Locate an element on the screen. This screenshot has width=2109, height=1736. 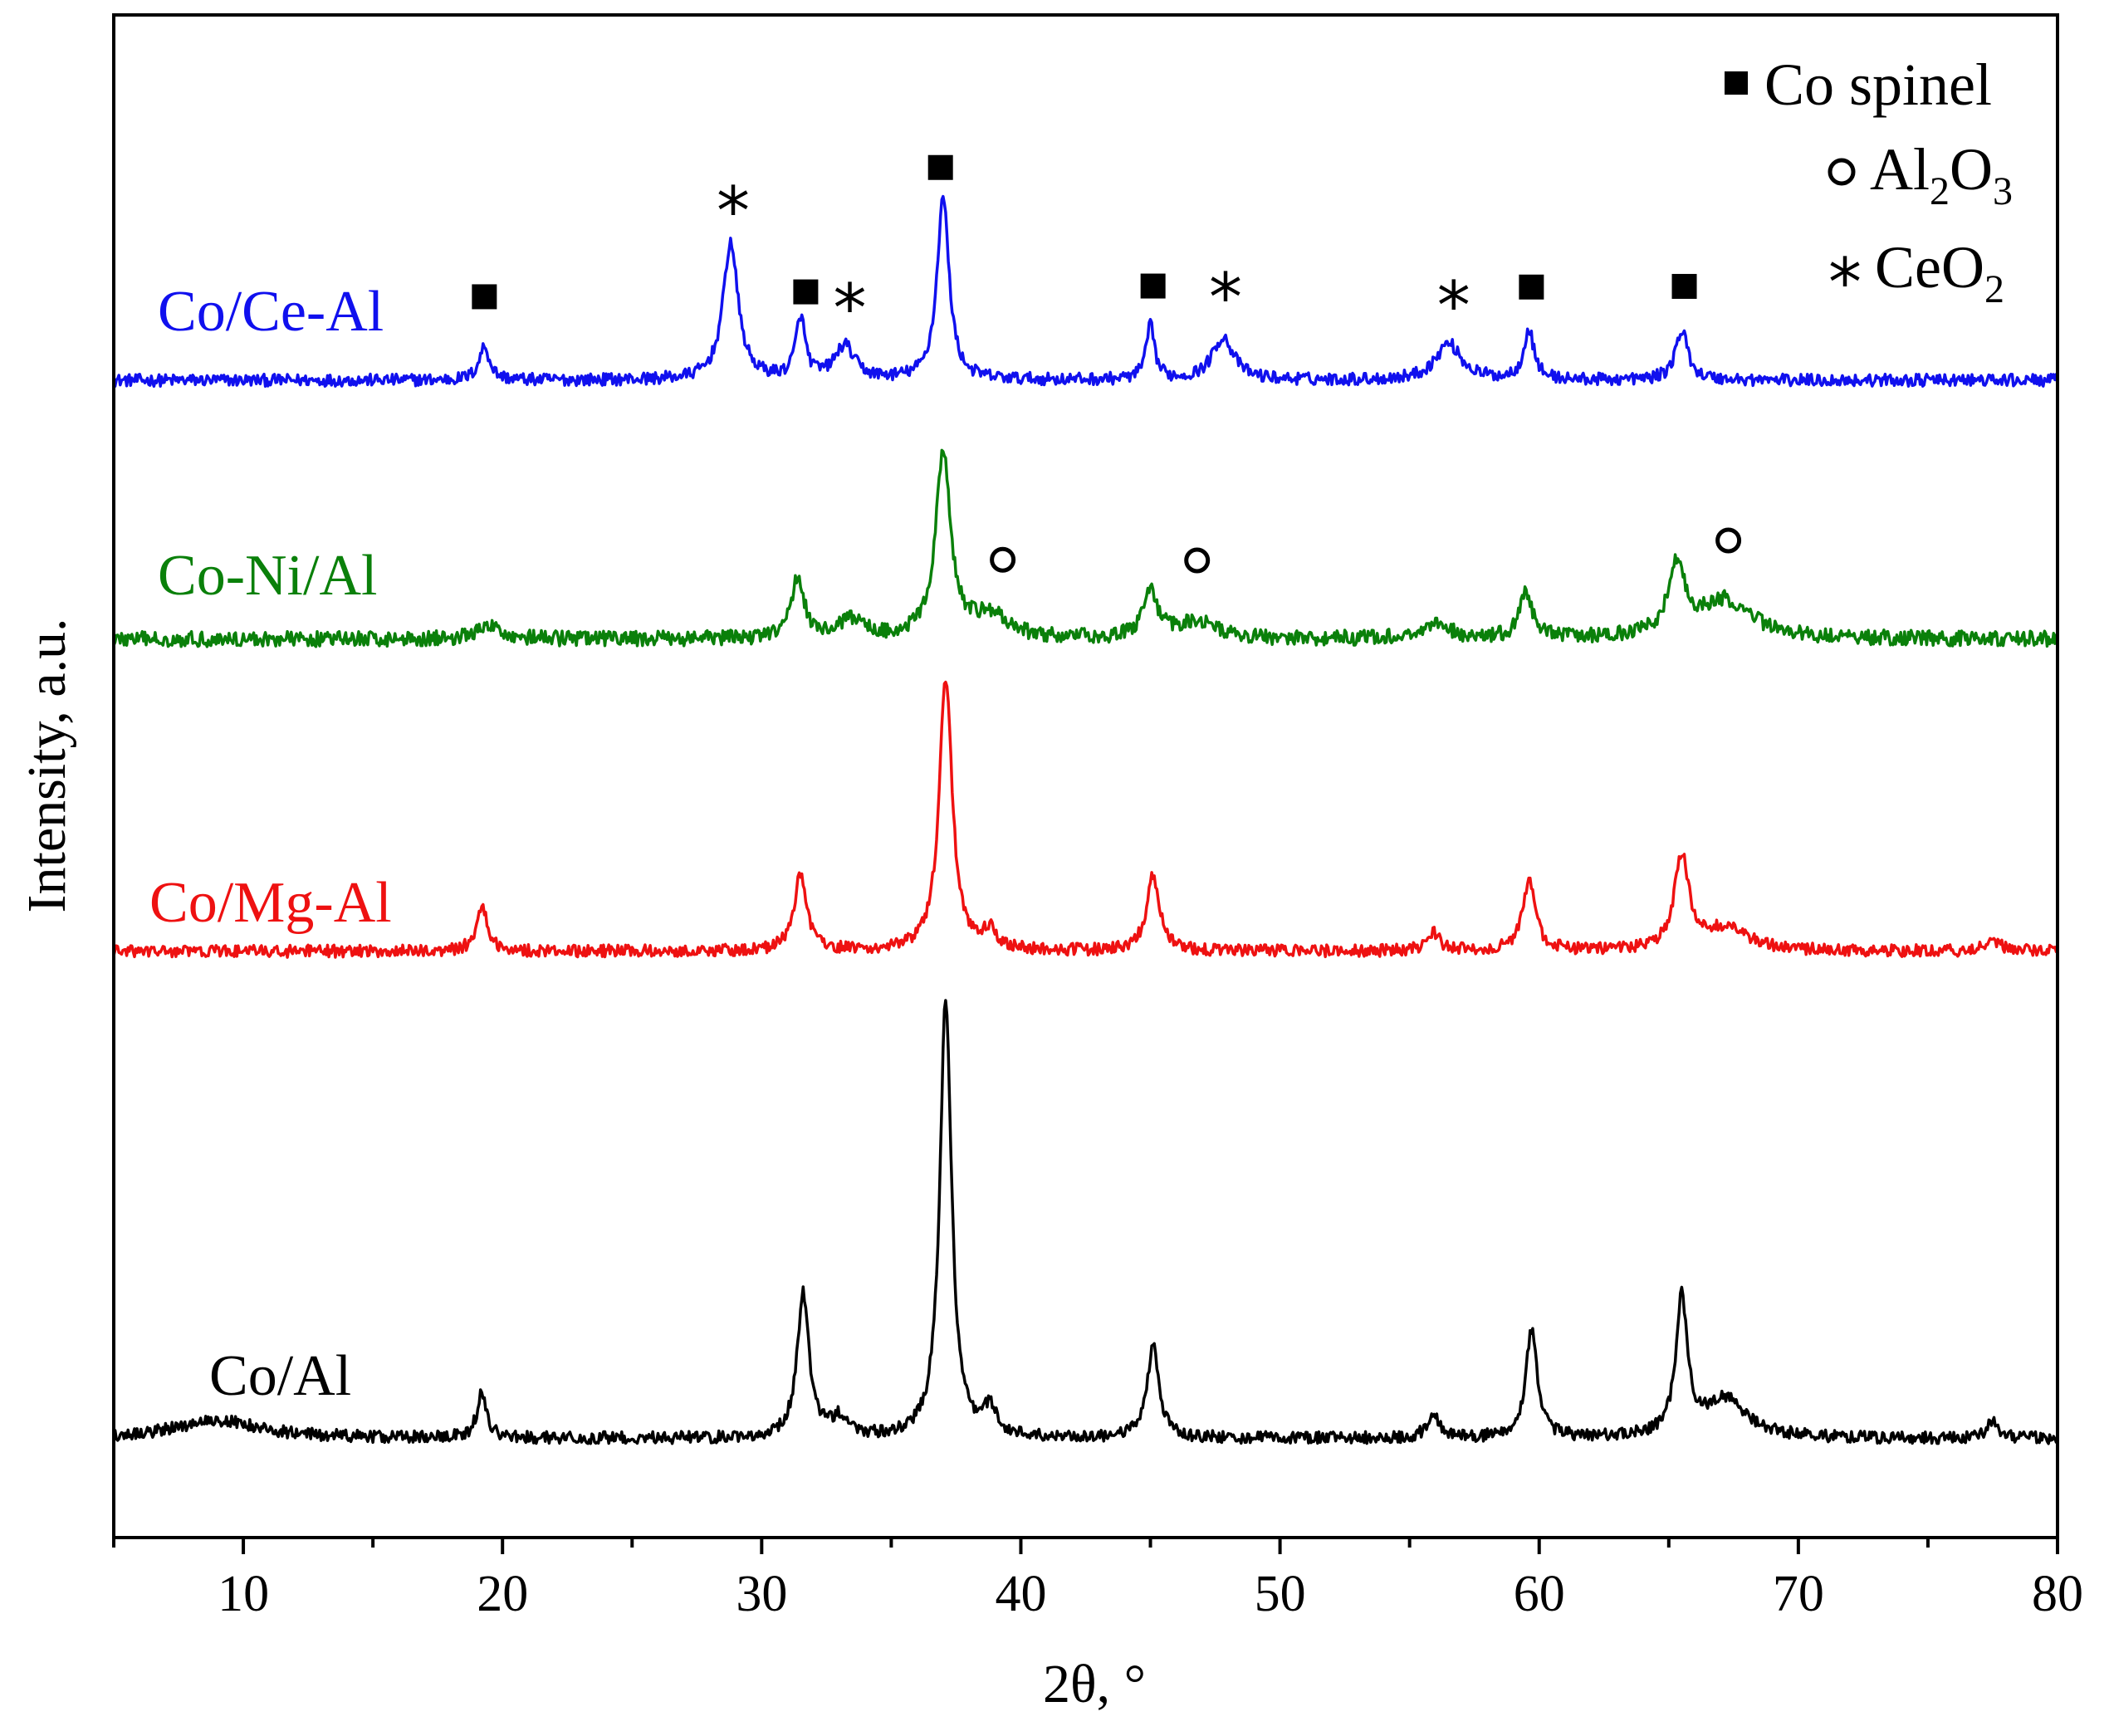
x-tick-label: 70 is located at coordinates (1798, 1594).